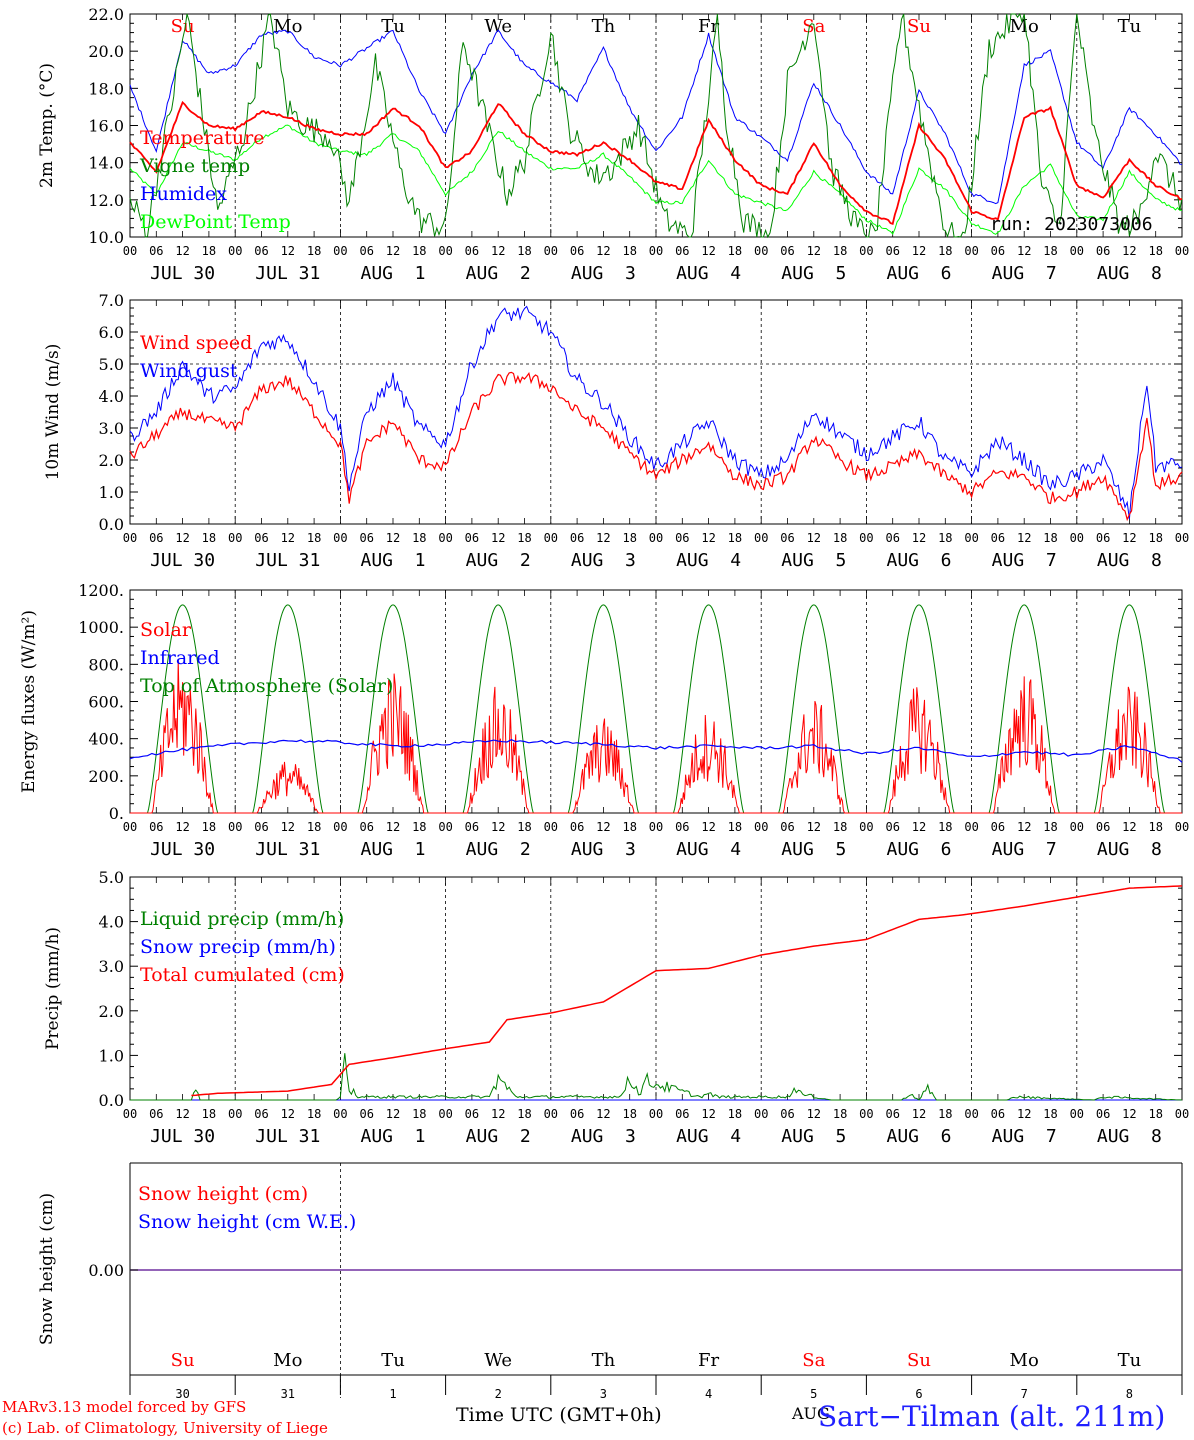  I want to click on bottom-date-label: 3, so click(603, 1394).